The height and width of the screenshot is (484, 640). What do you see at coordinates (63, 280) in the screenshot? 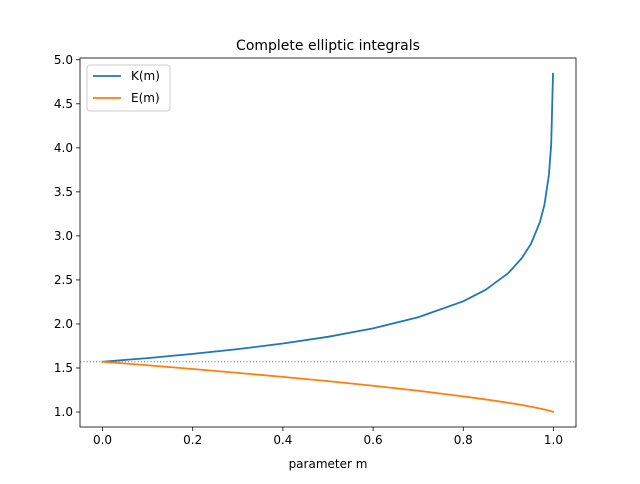
I see `y-tick-label: 2.5` at bounding box center [63, 280].